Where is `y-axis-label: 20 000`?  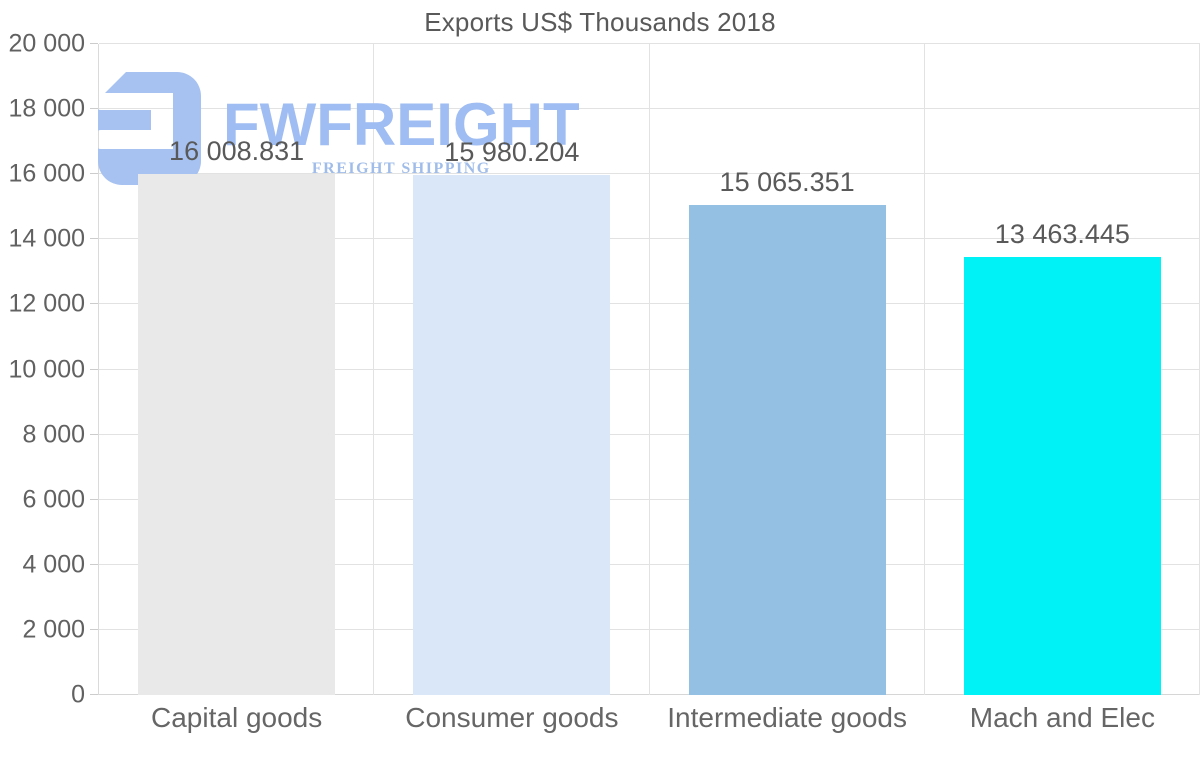
y-axis-label: 20 000 is located at coordinates (46, 43).